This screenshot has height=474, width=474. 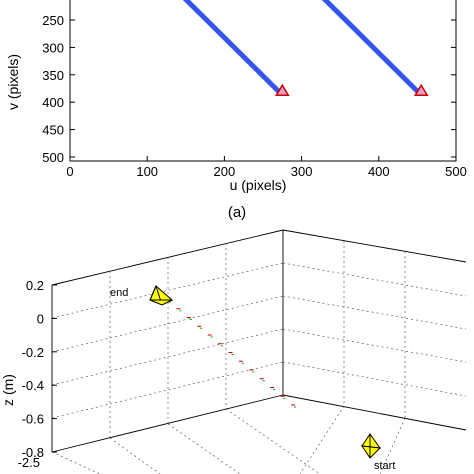 What do you see at coordinates (231, 353) in the screenshot?
I see `chart-b-trajectory` at bounding box center [231, 353].